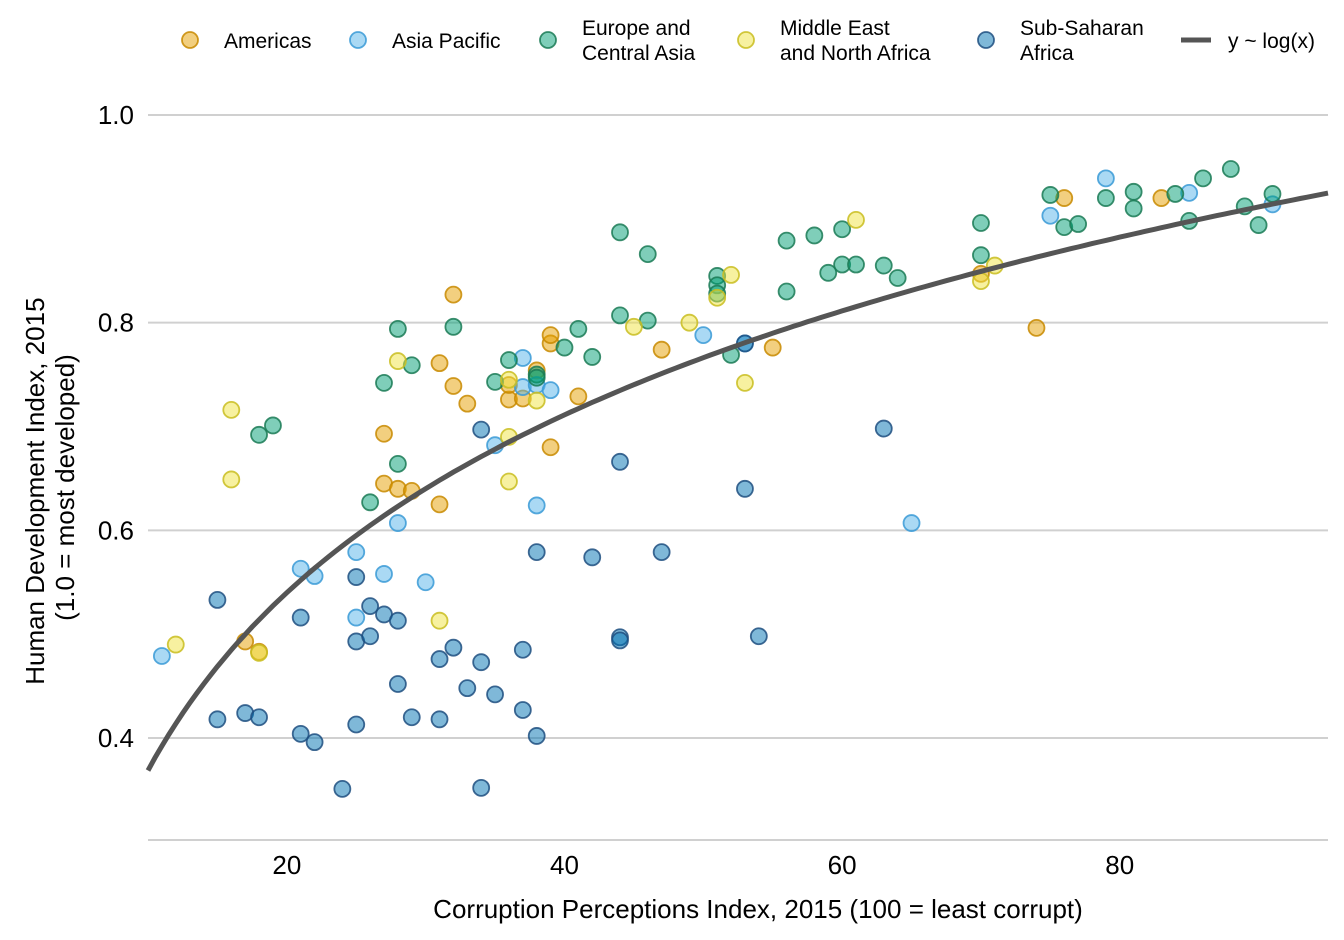  What do you see at coordinates (246, 41) in the screenshot?
I see `legend-entry-americas: Americas` at bounding box center [246, 41].